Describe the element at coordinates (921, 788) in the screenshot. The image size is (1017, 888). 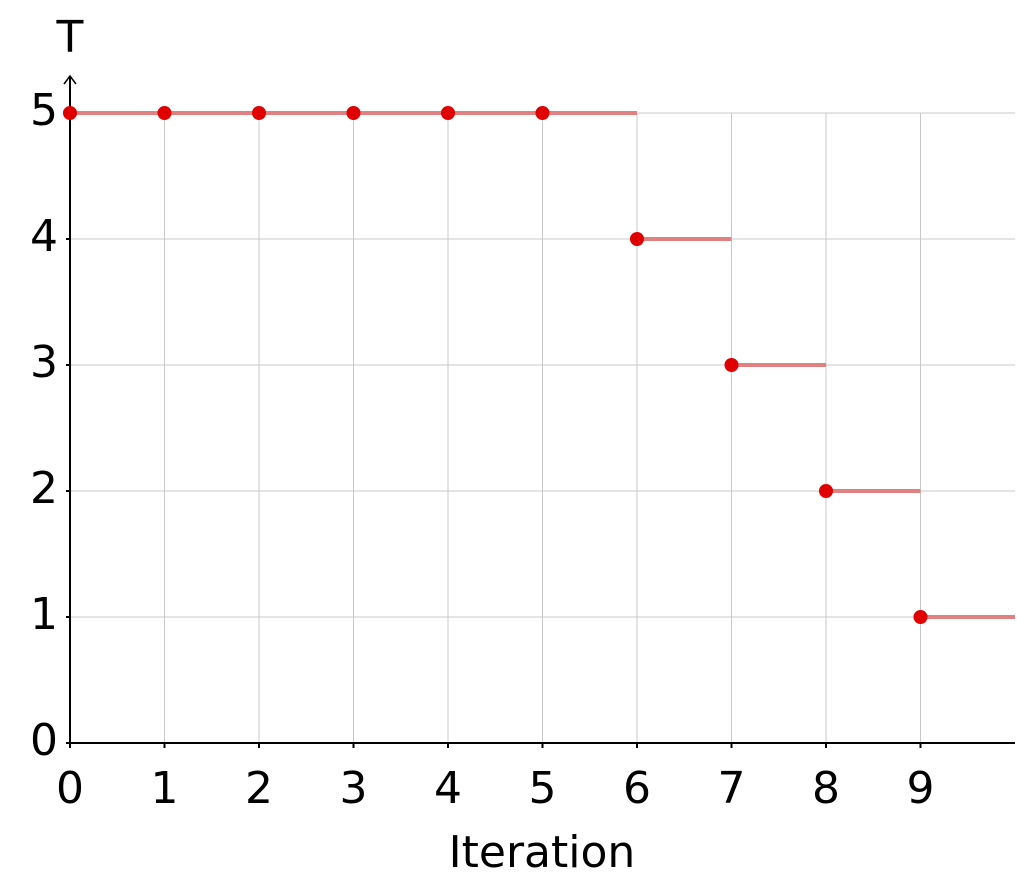
I see `x-tick-label: 9` at that location.